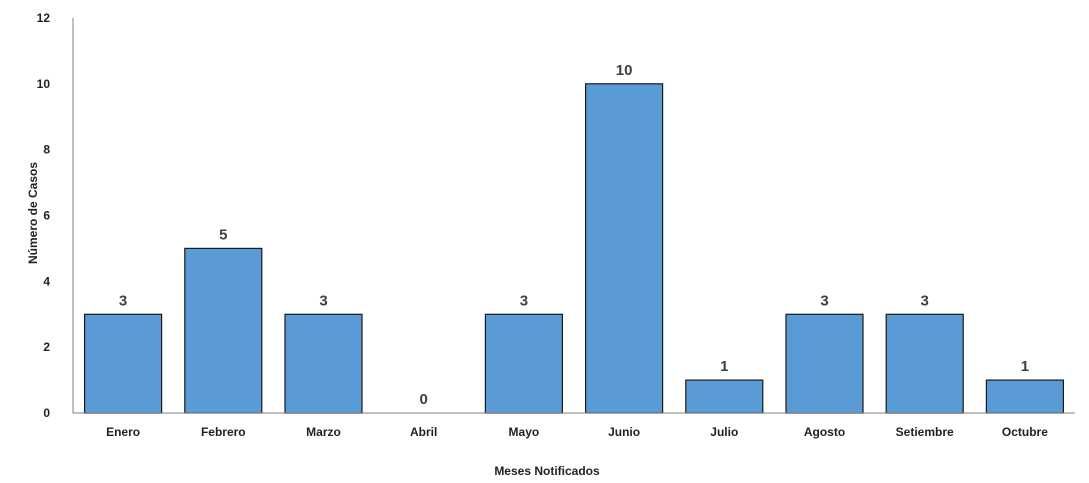 This screenshot has width=1089, height=483. Describe the element at coordinates (323, 363) in the screenshot. I see `bar-marzo` at that location.